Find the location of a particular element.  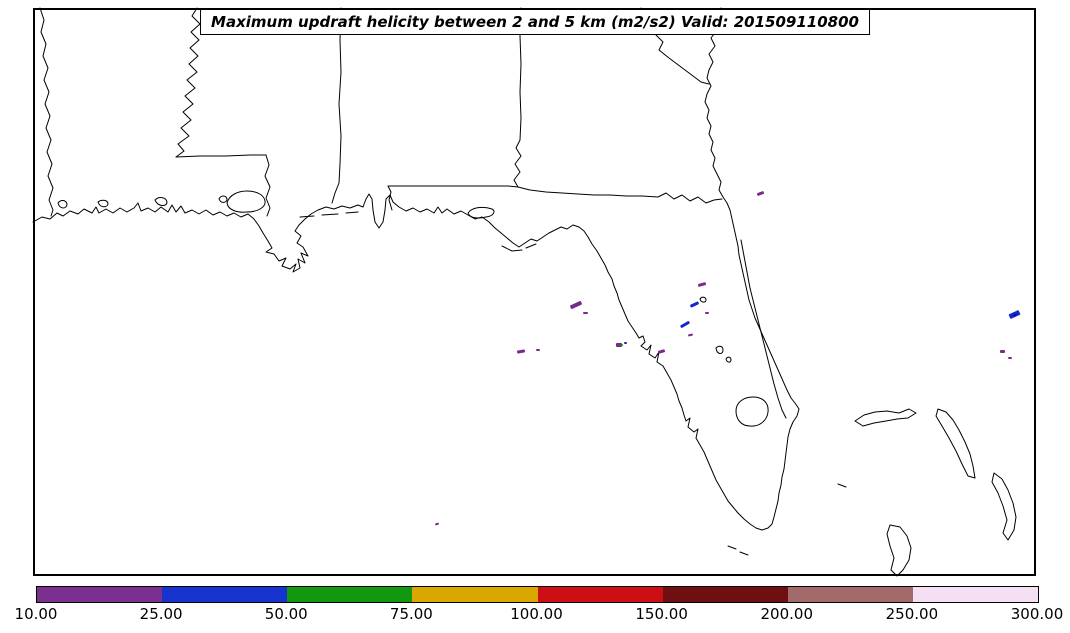

colorbar-tick-label: 250.00 is located at coordinates (912, 614).